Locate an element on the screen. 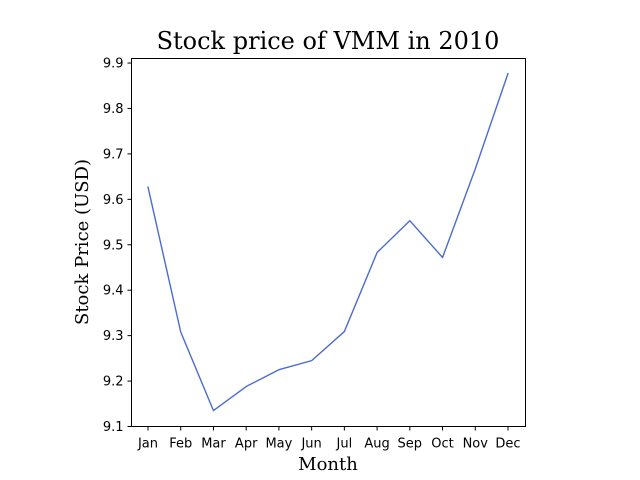  x-tick-label: Oct is located at coordinates (442, 444).